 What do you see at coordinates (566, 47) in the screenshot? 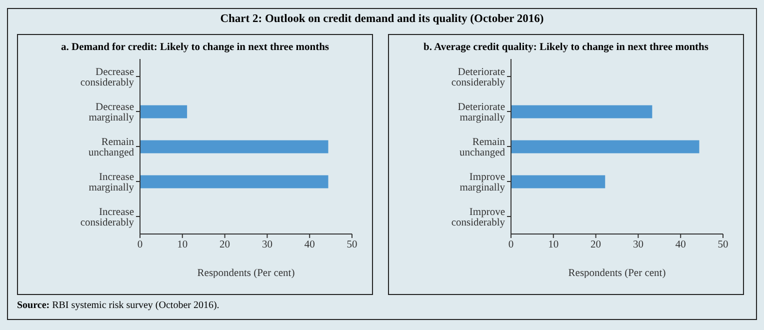
I see `chart-title: b. Average credit quality: Likely to change in next three months` at bounding box center [566, 47].